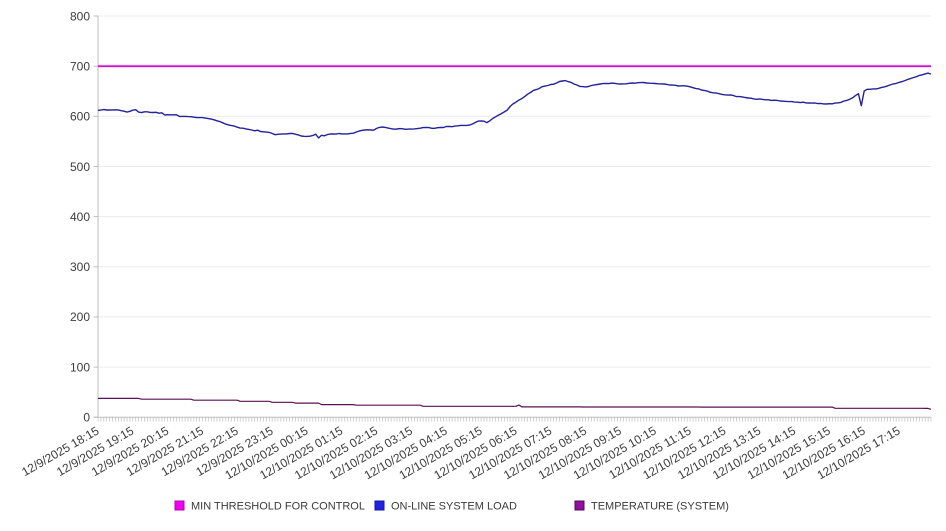 The image size is (946, 531). Describe the element at coordinates (80, 267) in the screenshot. I see `svg-text: 300` at that location.